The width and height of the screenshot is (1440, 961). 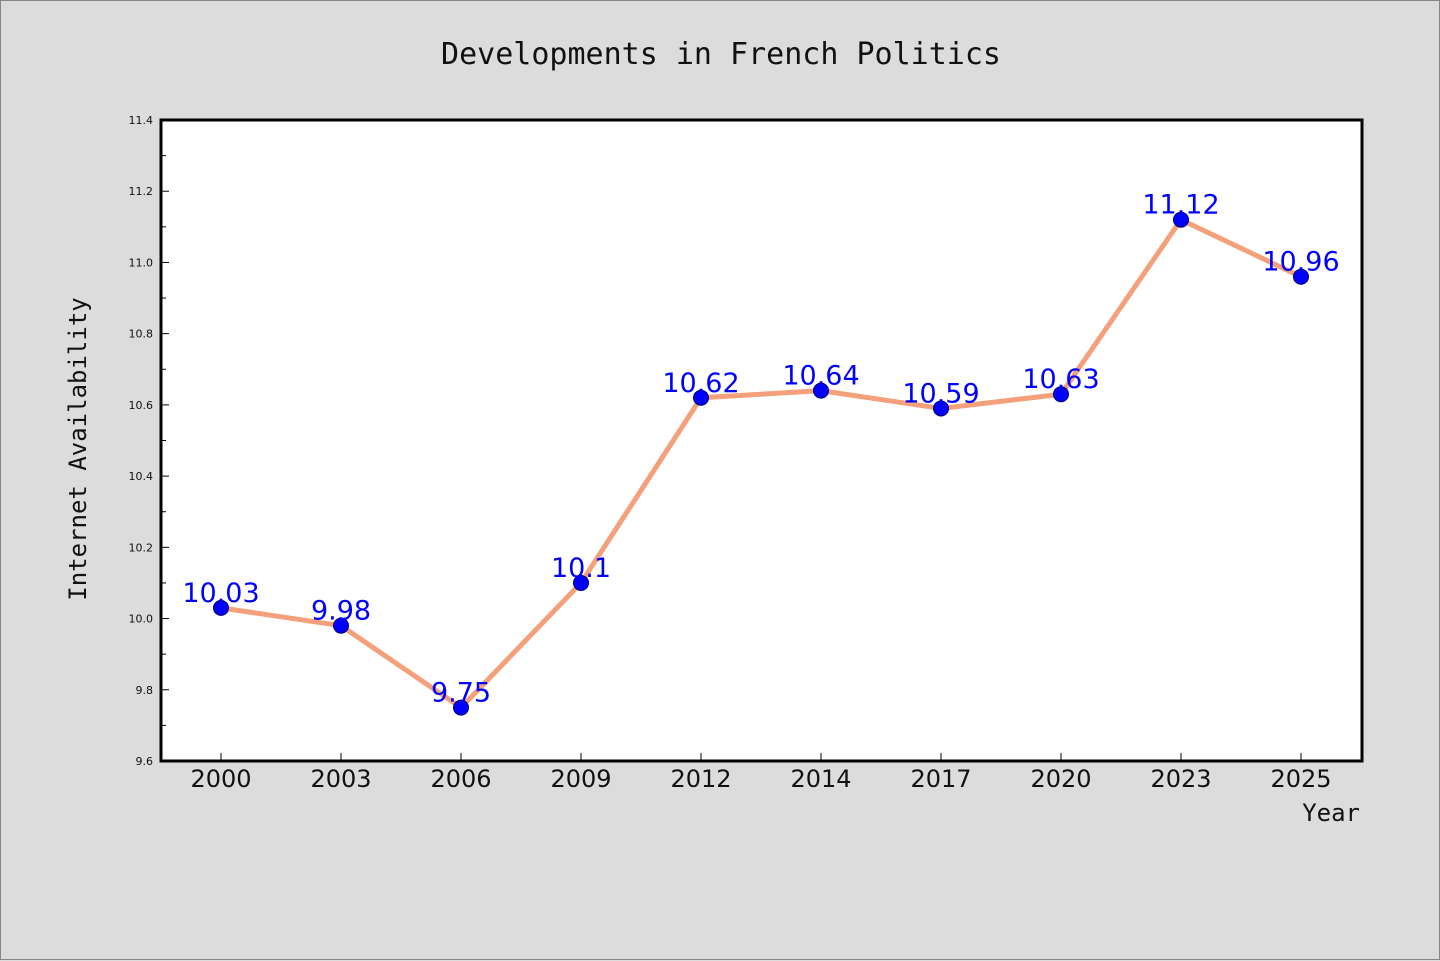 I want to click on x-tick-label: 2014, so click(x=820, y=779).